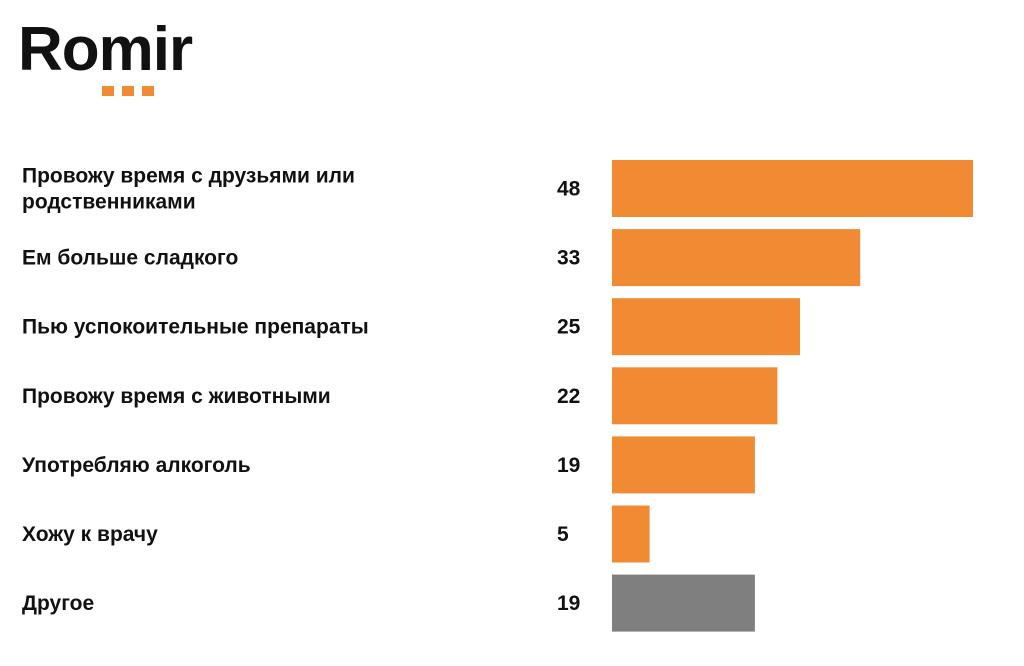 Image resolution: width=1024 pixels, height=666 pixels. Describe the element at coordinates (109, 202) in the screenshot. I see `category-label-0-line-1: родственниками` at that location.